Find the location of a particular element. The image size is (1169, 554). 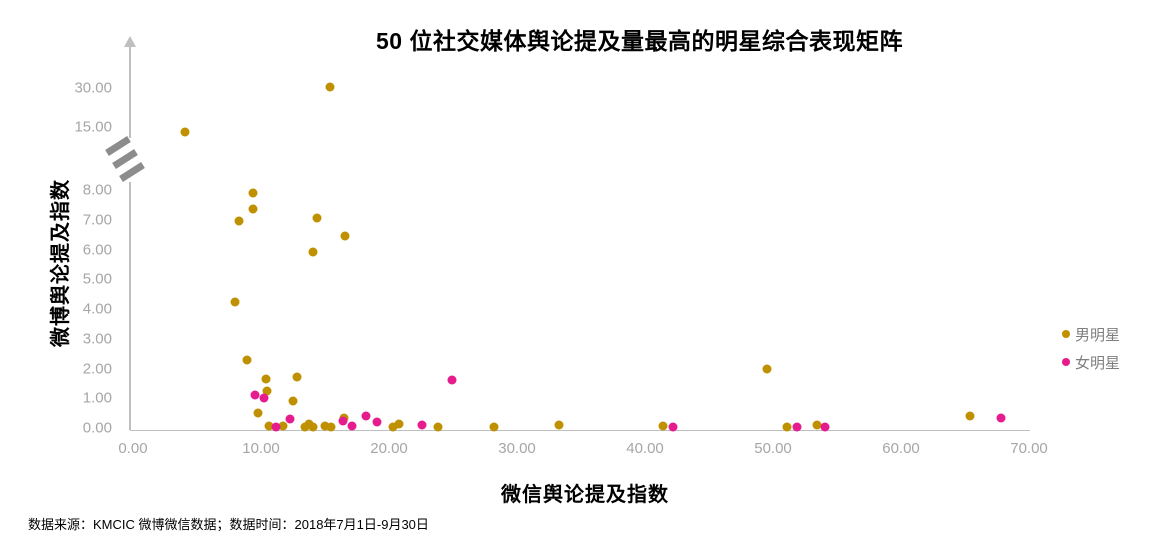

x-tick-label: 0.00 is located at coordinates (133, 448).